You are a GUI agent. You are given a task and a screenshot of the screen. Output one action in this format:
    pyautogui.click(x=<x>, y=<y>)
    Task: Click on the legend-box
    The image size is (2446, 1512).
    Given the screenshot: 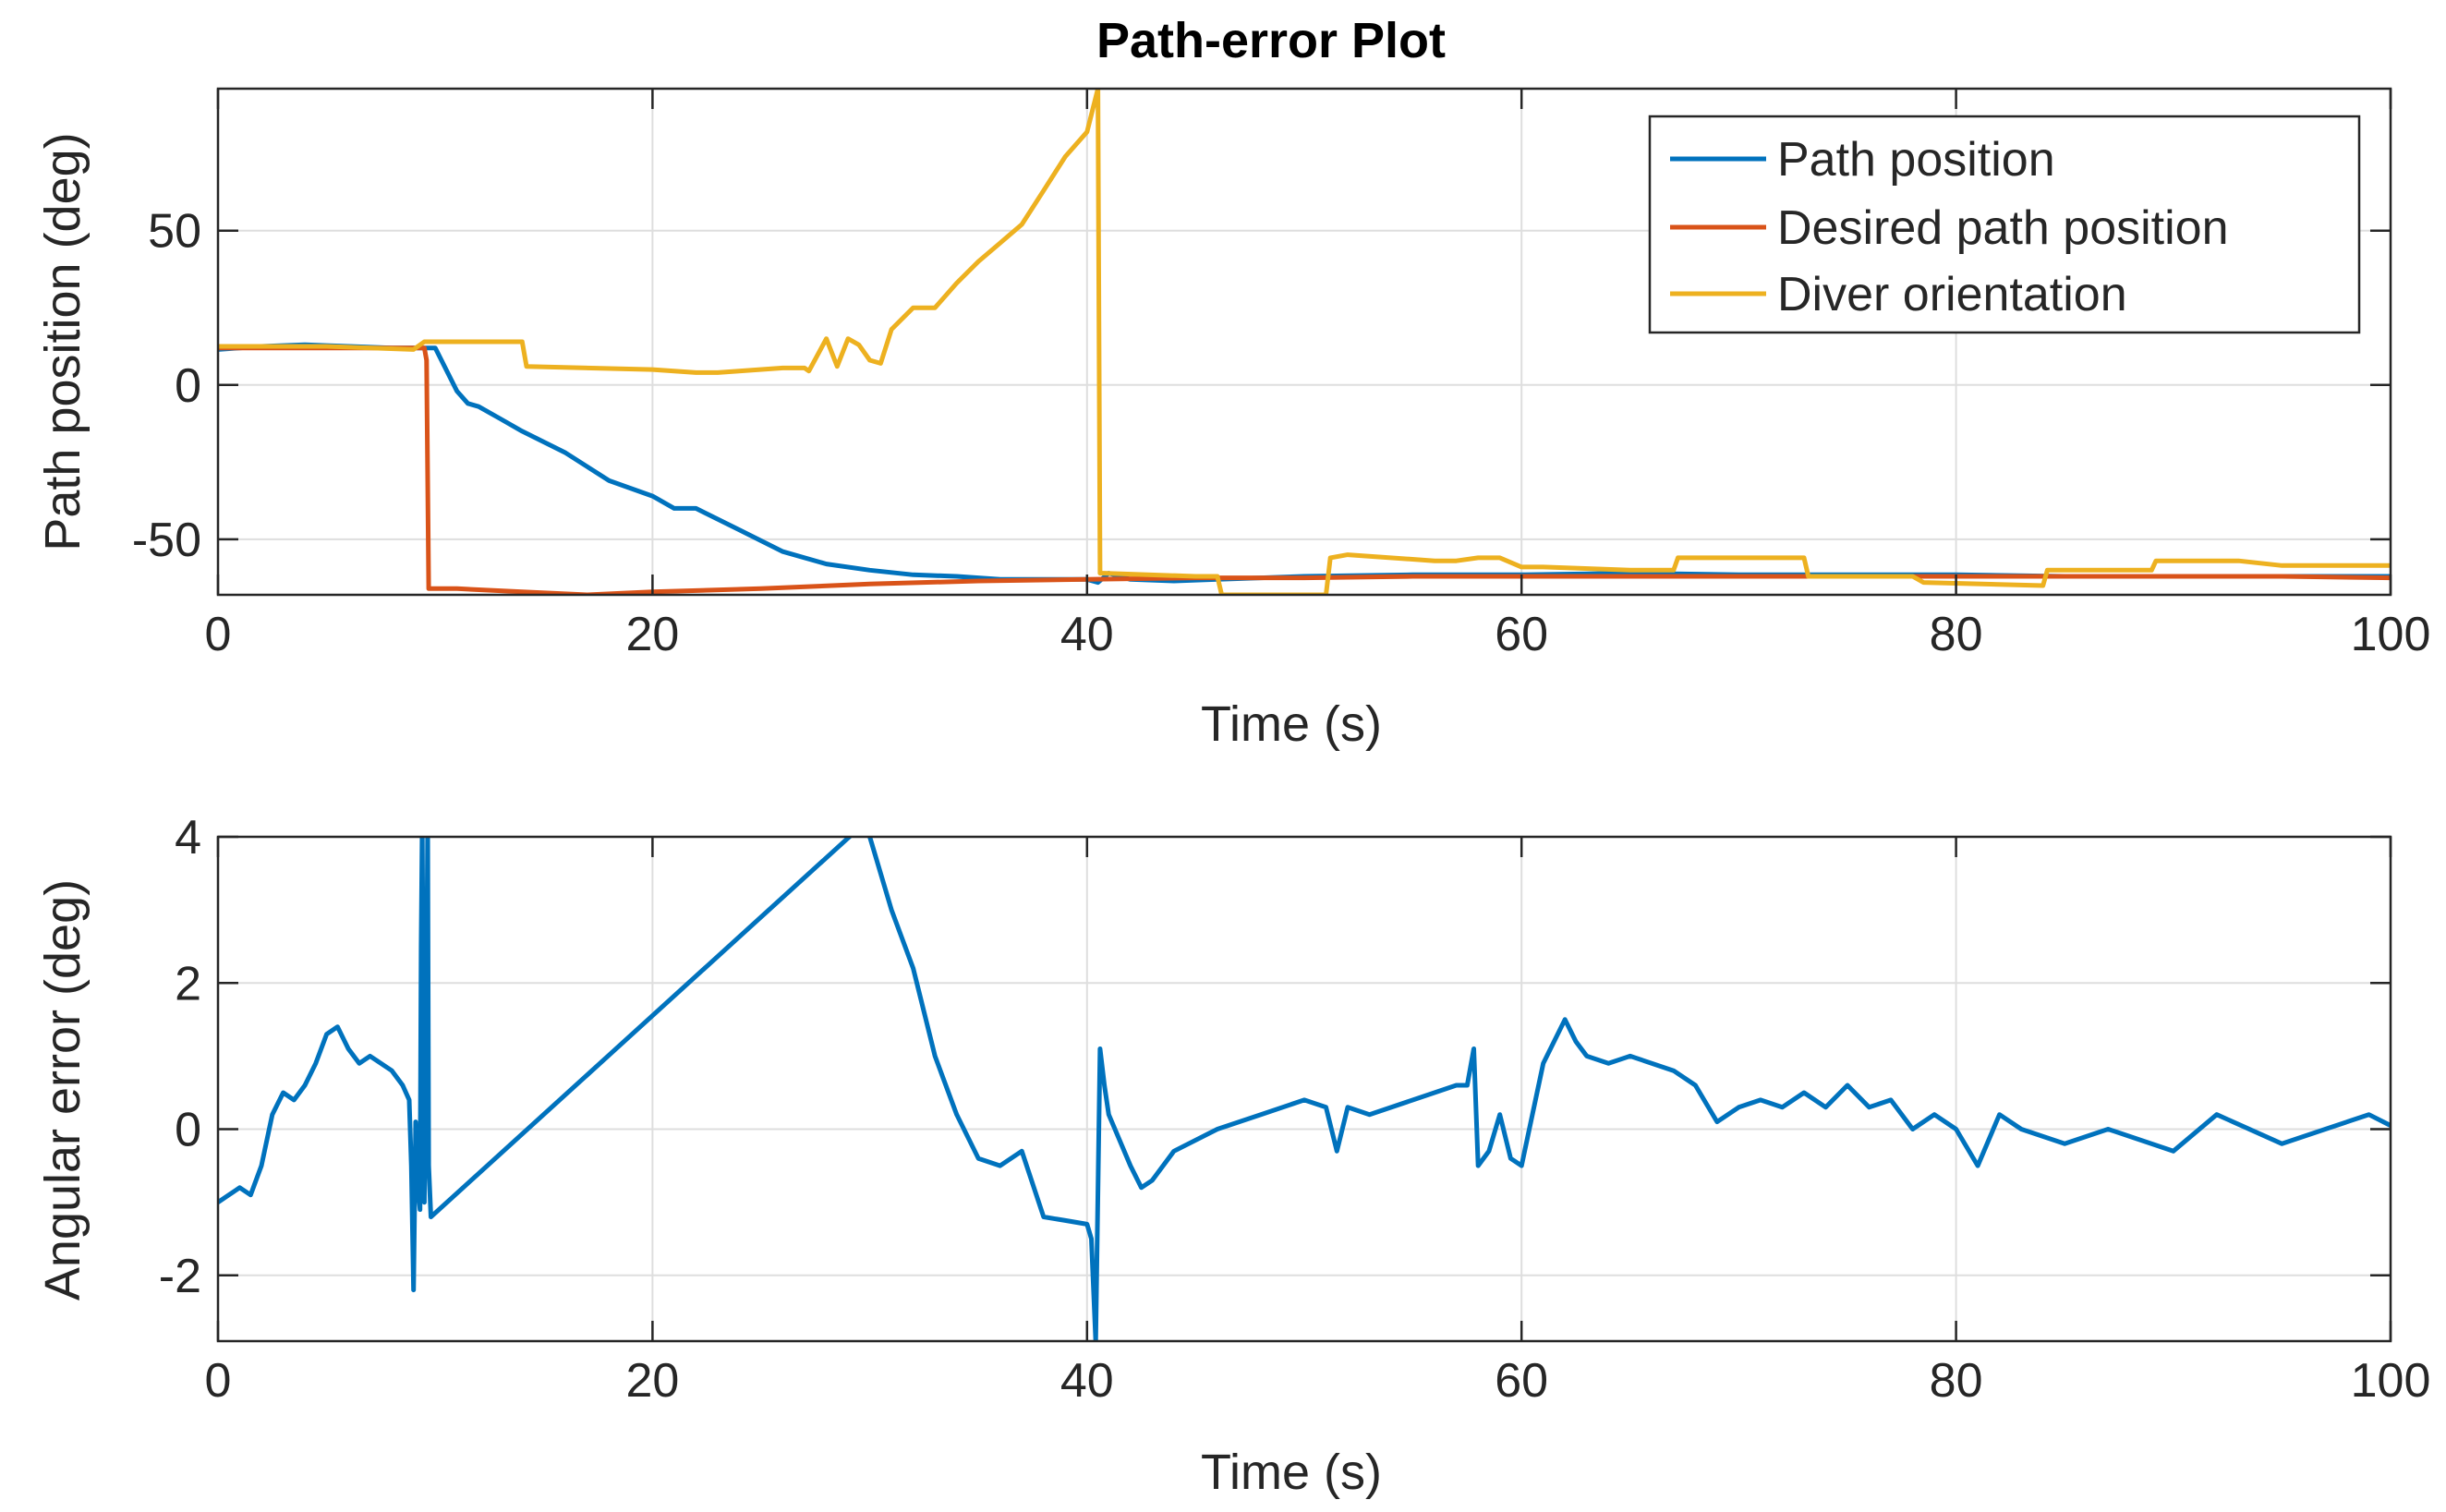 What is the action you would take?
    pyautogui.click(x=2004, y=224)
    